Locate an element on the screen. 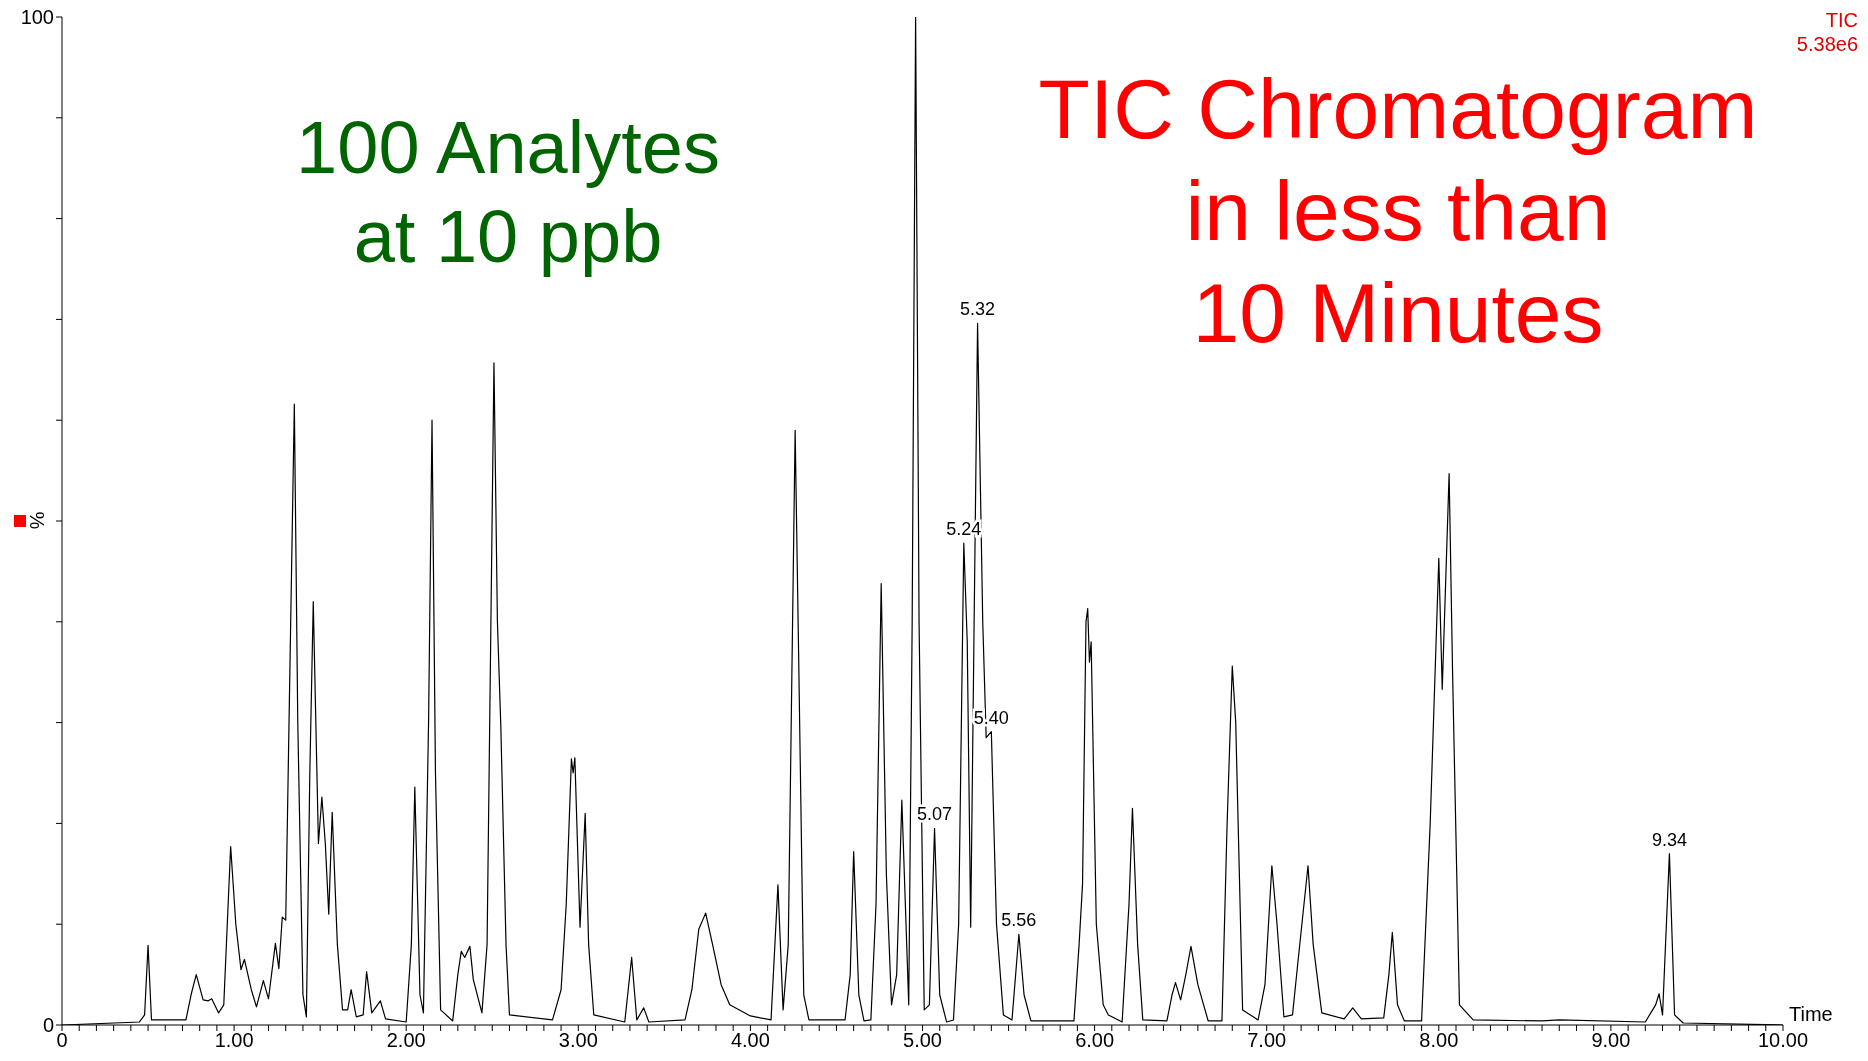 This screenshot has height=1061, width=1868. x-tick-label: 2.00 is located at coordinates (406, 1040).